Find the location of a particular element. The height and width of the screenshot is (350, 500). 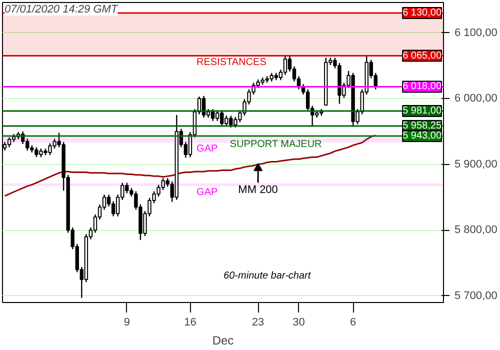

band-label: RESISTANCES is located at coordinates (231, 62).